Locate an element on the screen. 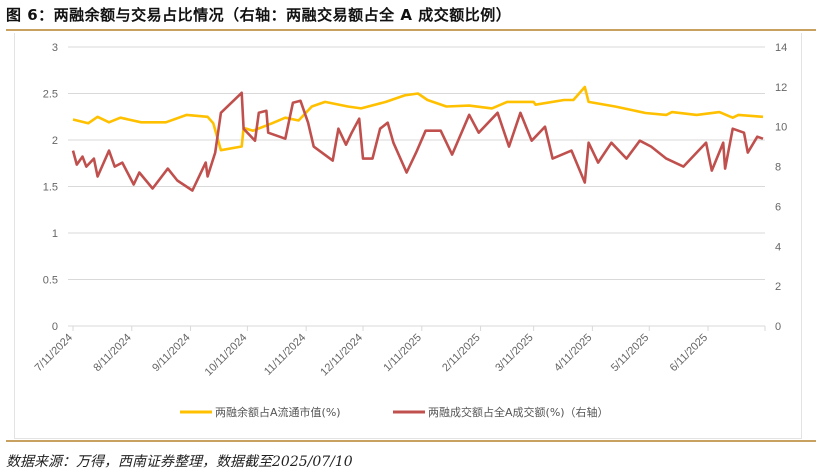  left-axis-tick-label: 0.5 is located at coordinates (50, 281).